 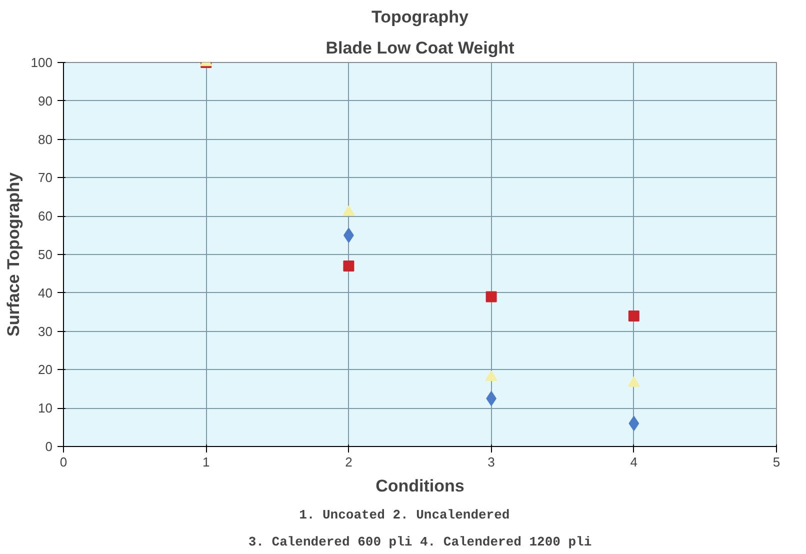 I want to click on text: 1. Uncoated 2. Uncalendered, so click(x=404, y=515).